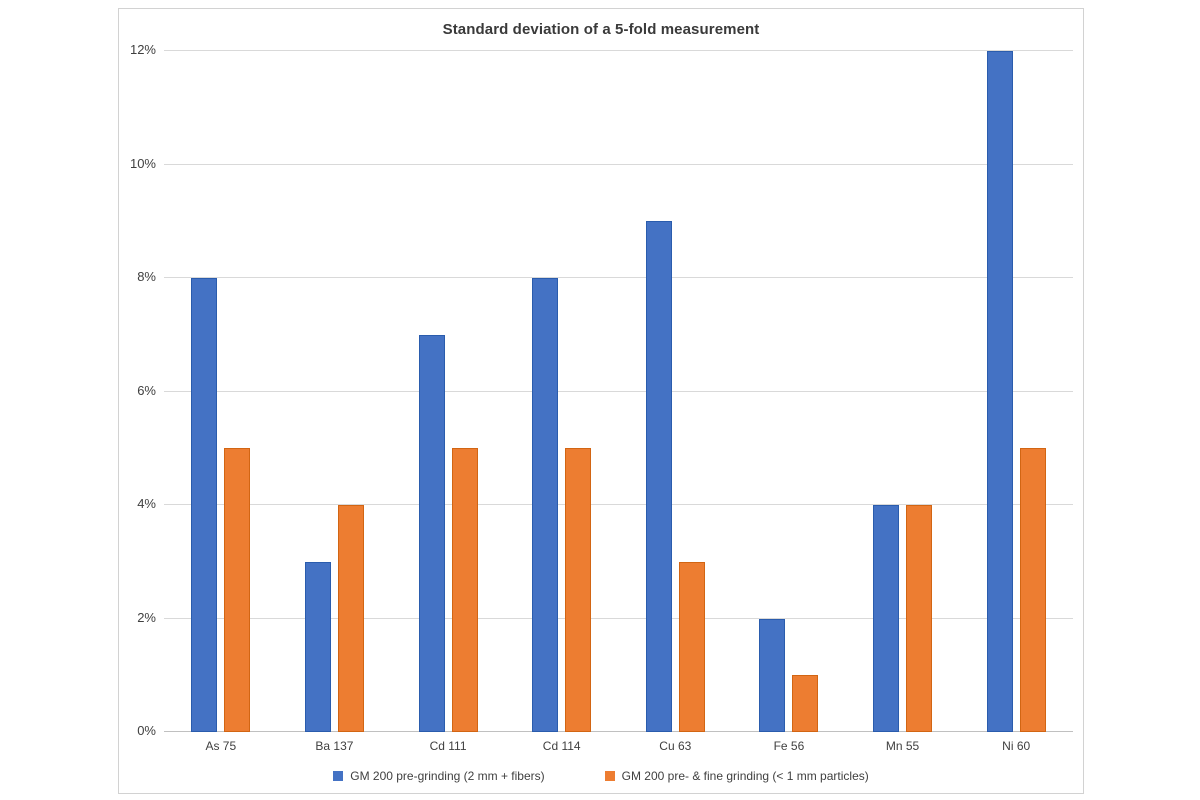 The image size is (1200, 800). Describe the element at coordinates (221, 746) in the screenshot. I see `x-tick-label: As 75` at that location.